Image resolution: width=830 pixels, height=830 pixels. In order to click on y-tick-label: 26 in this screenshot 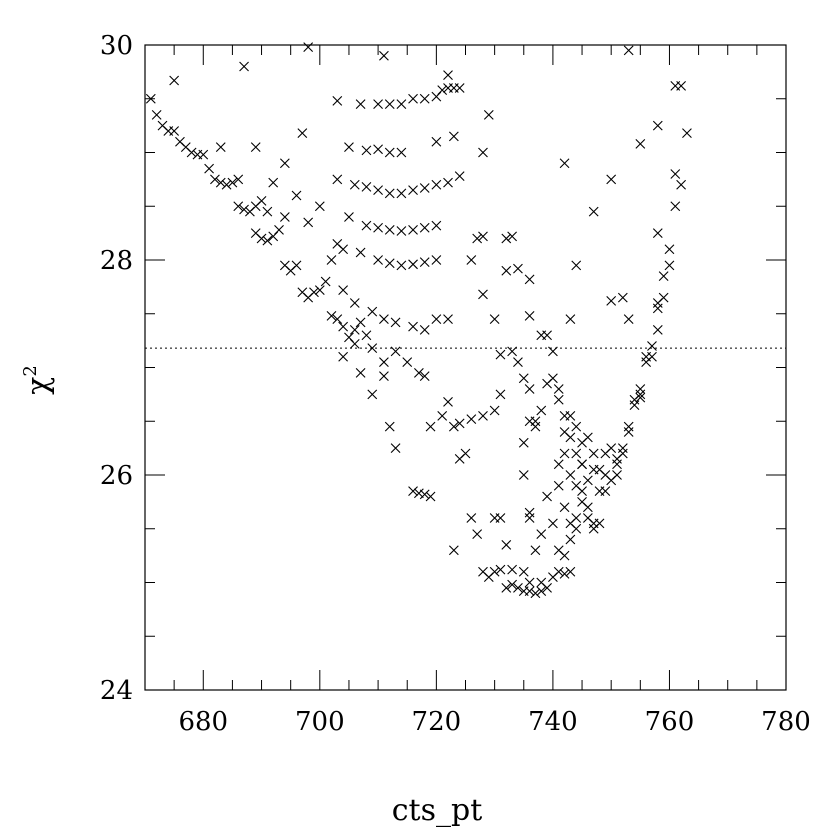, I will do `click(116, 476)`.